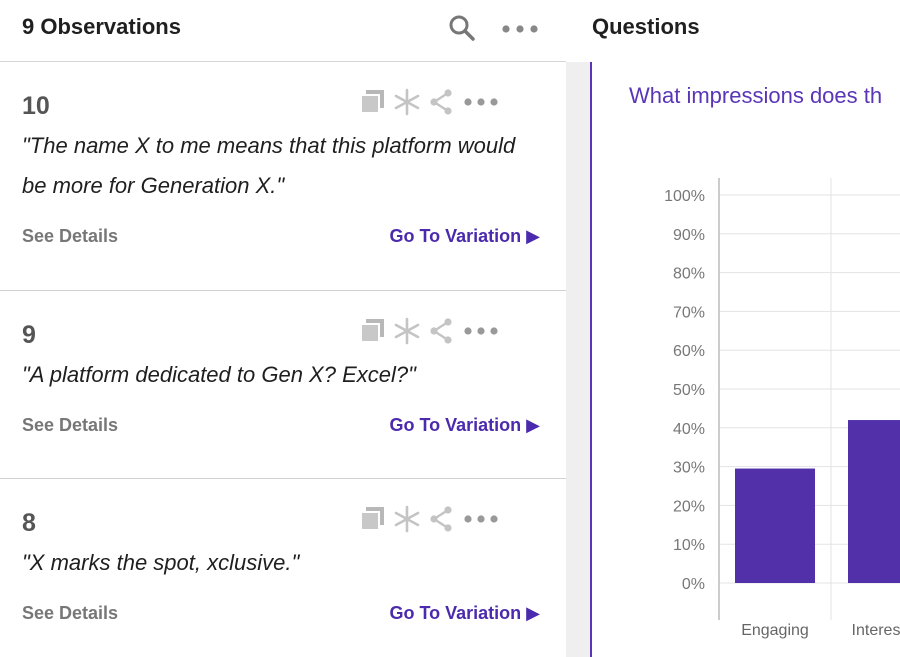 The height and width of the screenshot is (657, 900). Describe the element at coordinates (746, 31) in the screenshot. I see `questions-header: Questions` at that location.